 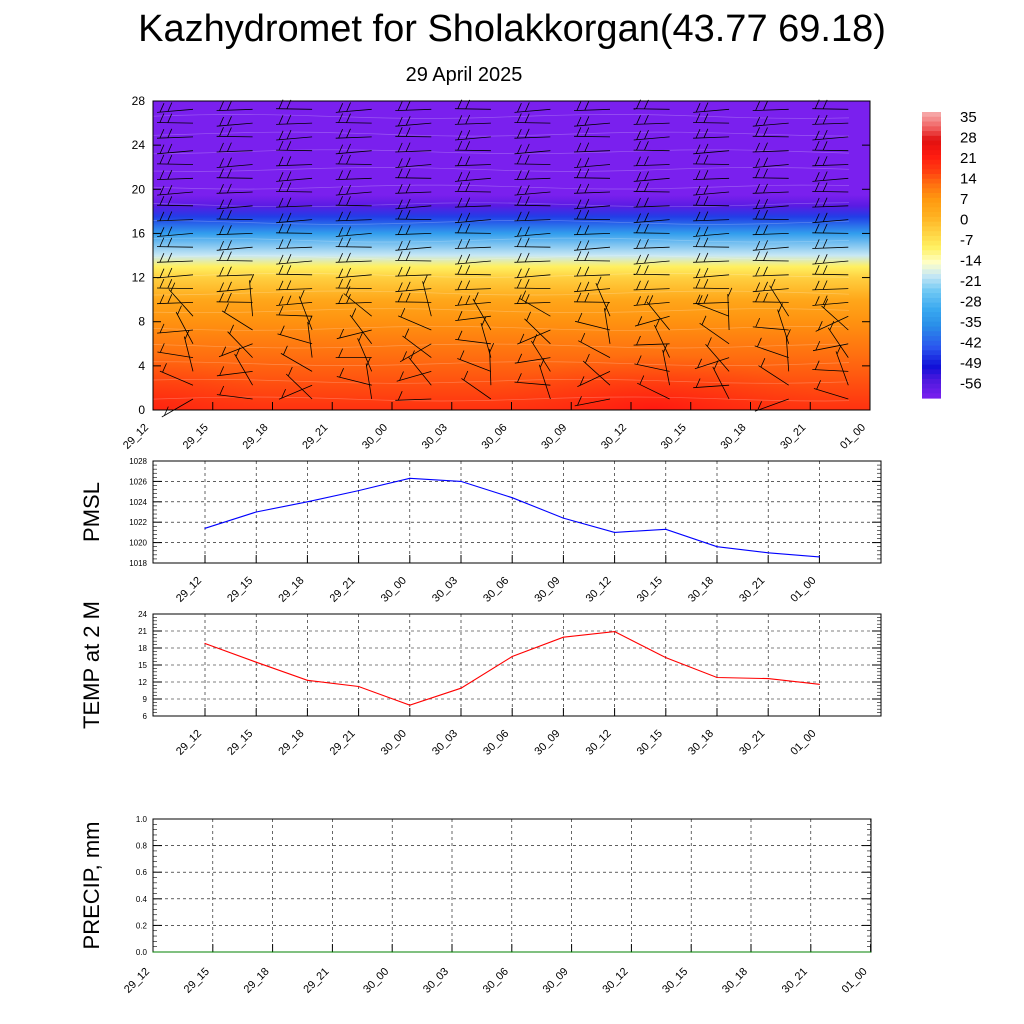 What do you see at coordinates (501, 169) in the screenshot?
I see `heatmap-contour` at bounding box center [501, 169].